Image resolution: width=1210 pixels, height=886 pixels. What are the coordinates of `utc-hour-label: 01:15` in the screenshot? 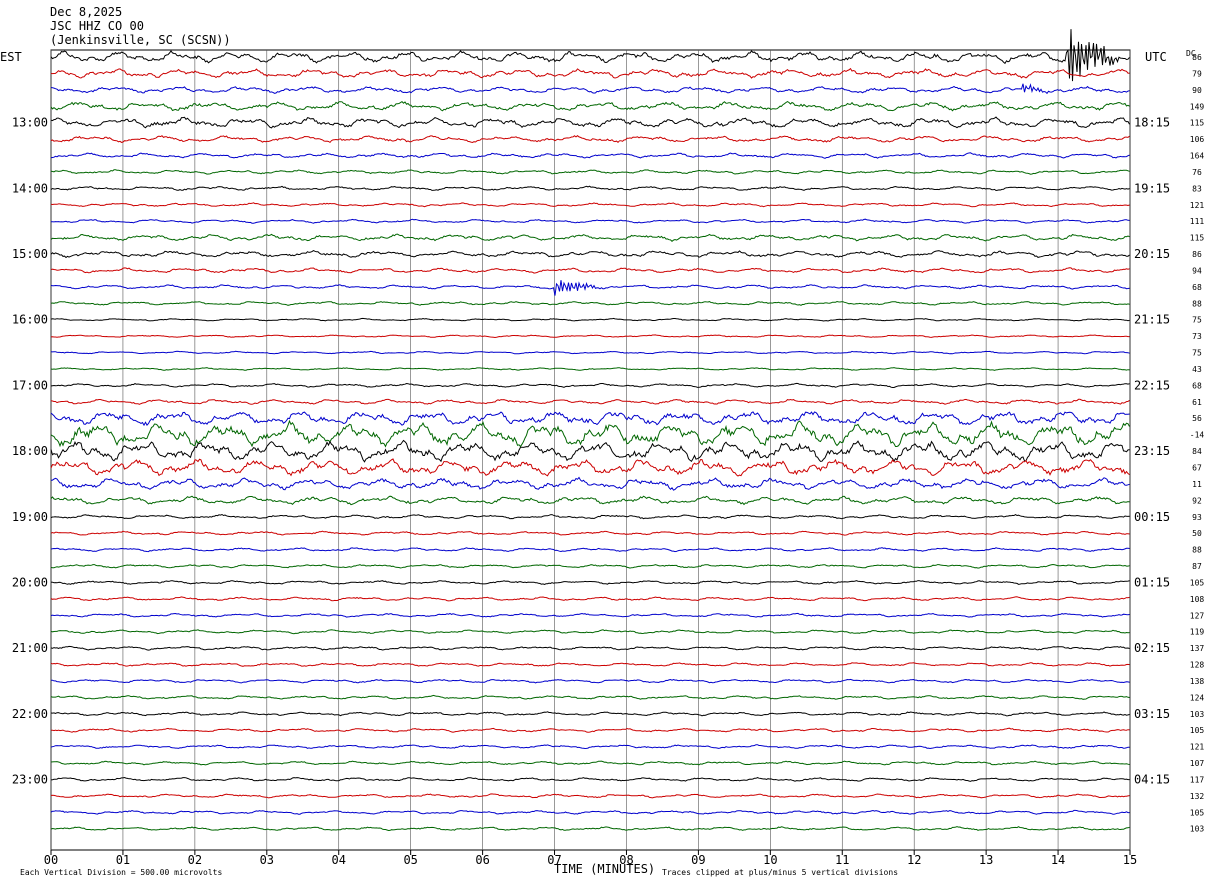 It's located at (1152, 582).